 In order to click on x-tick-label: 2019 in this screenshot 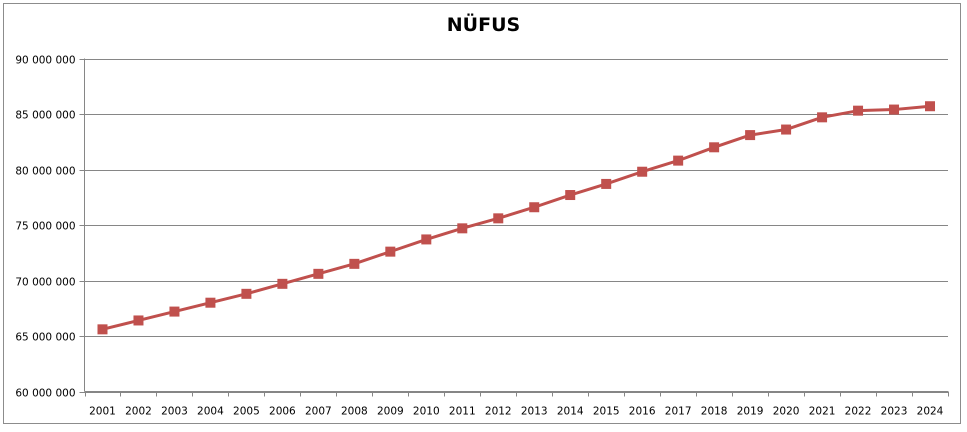, I will do `click(750, 412)`.